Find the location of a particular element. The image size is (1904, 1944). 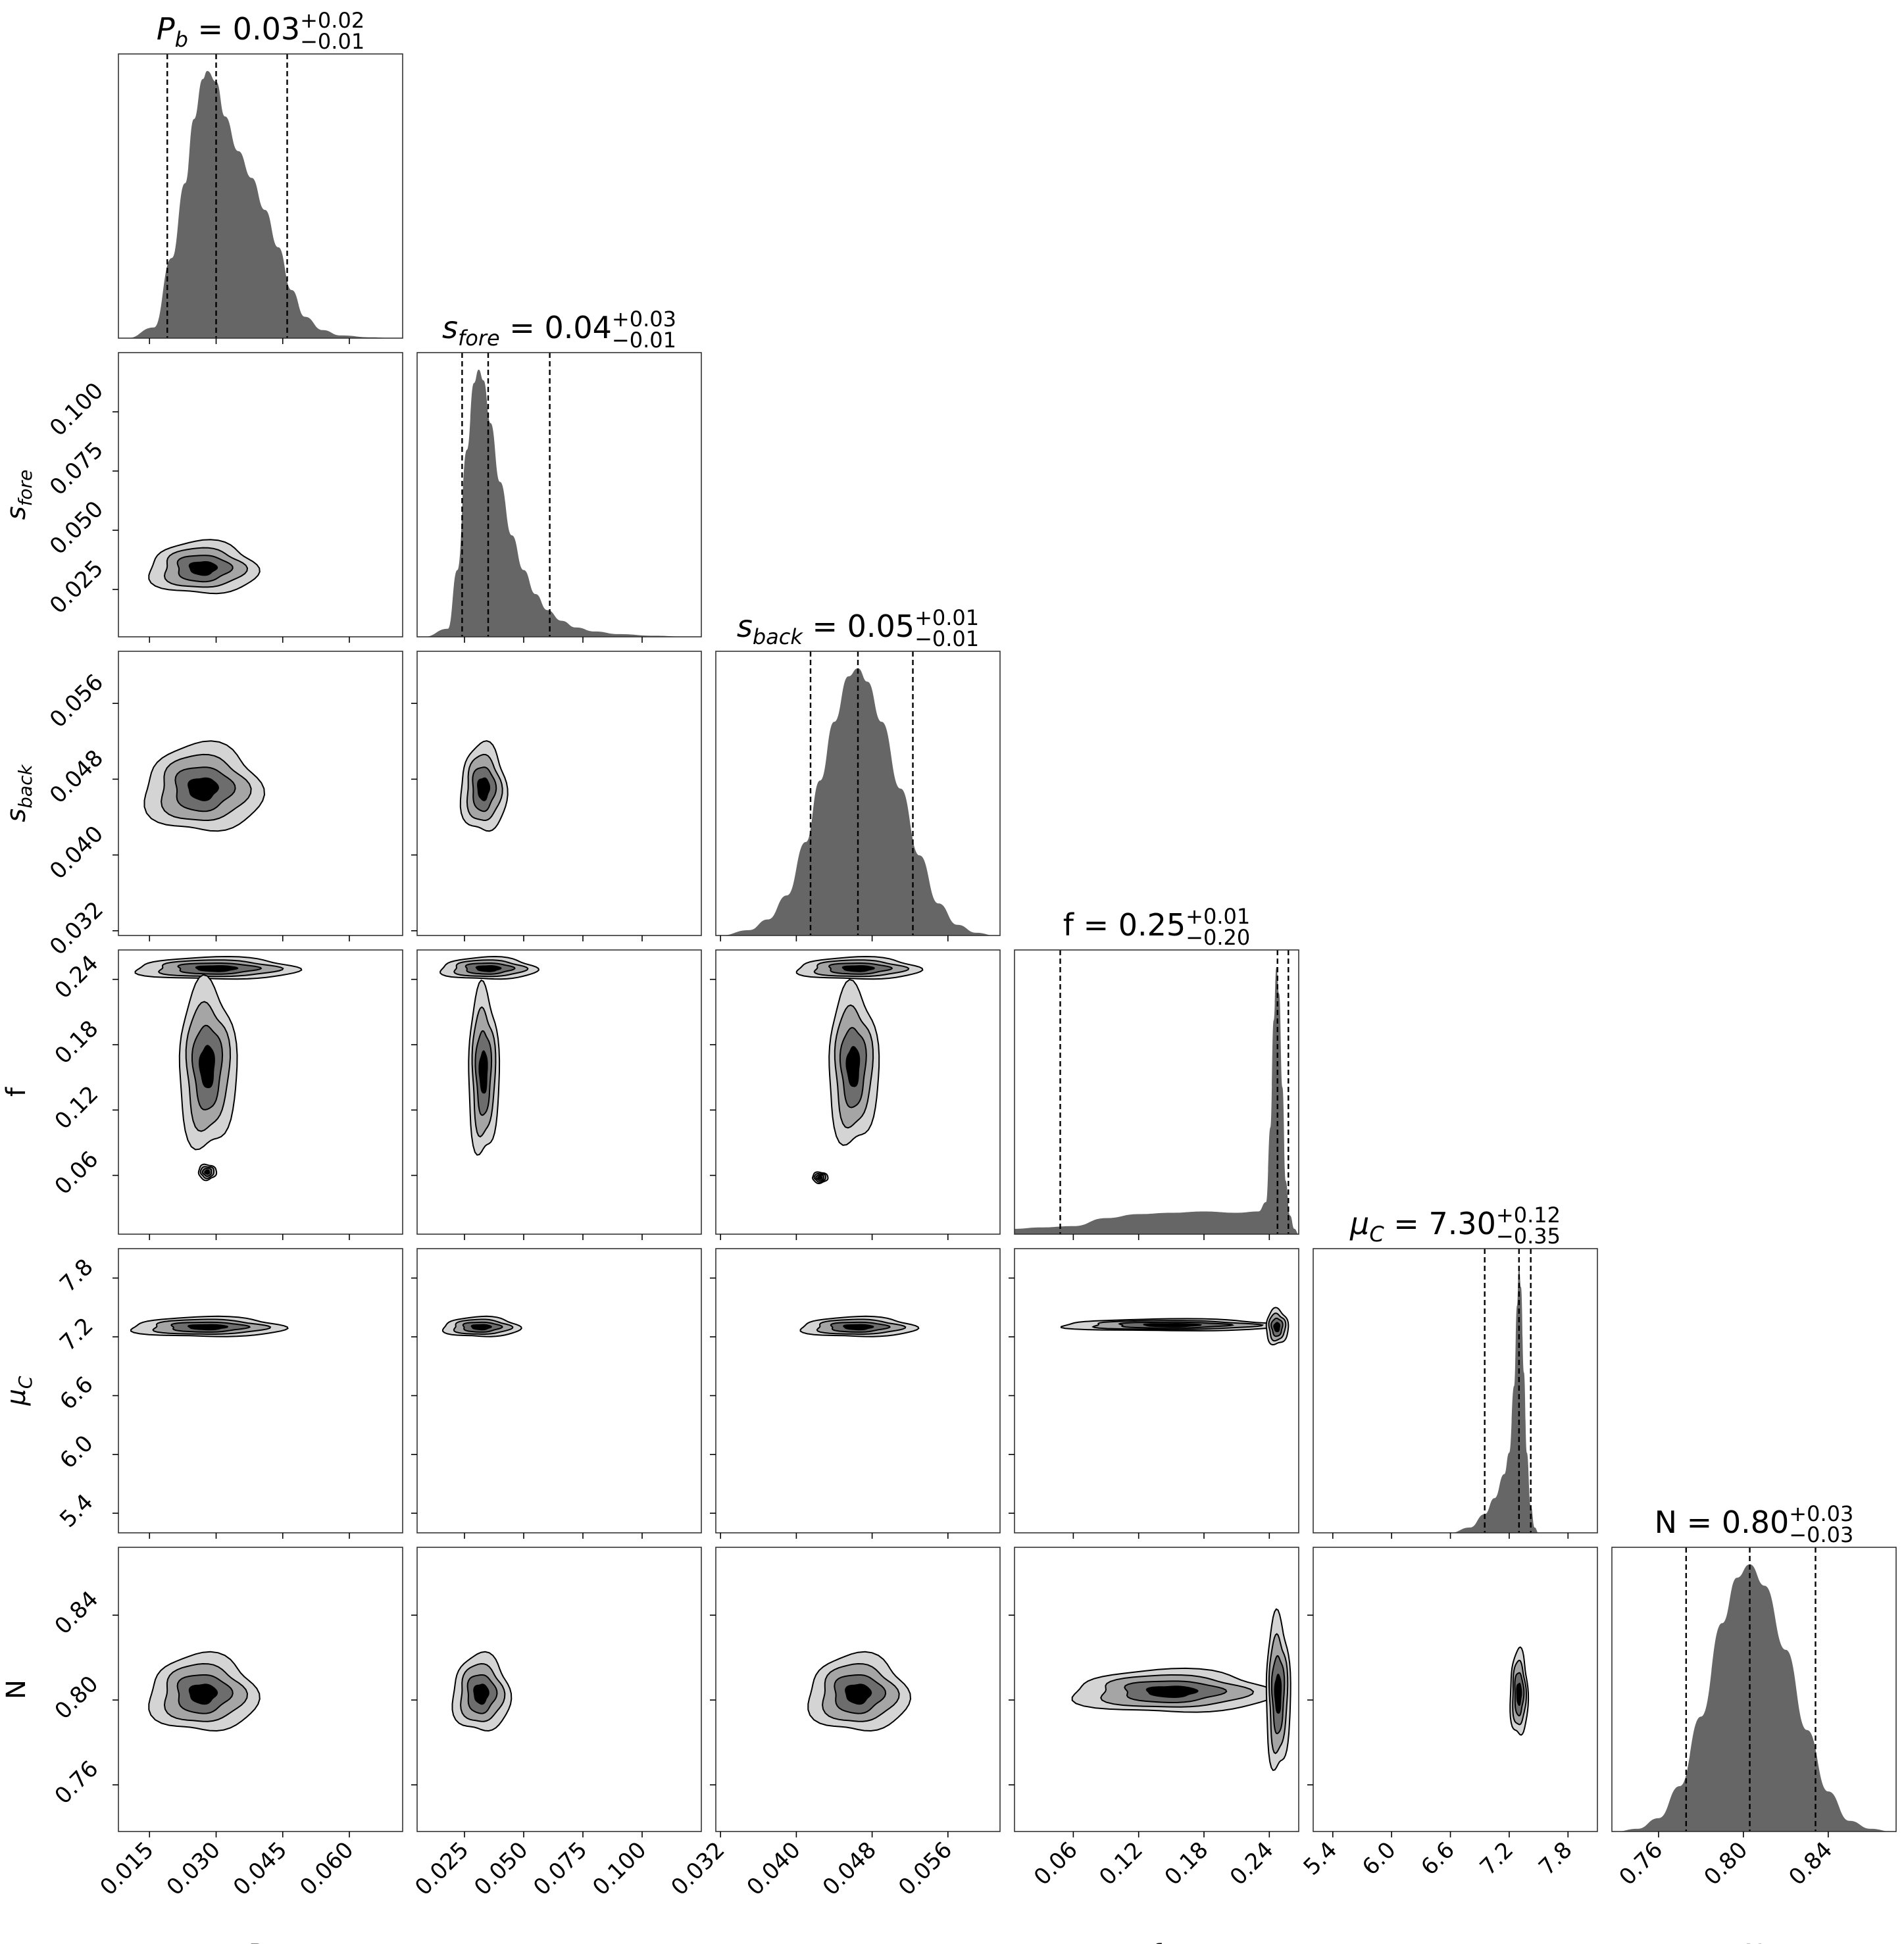

density-n-vs-s-back is located at coordinates (859, 1691).